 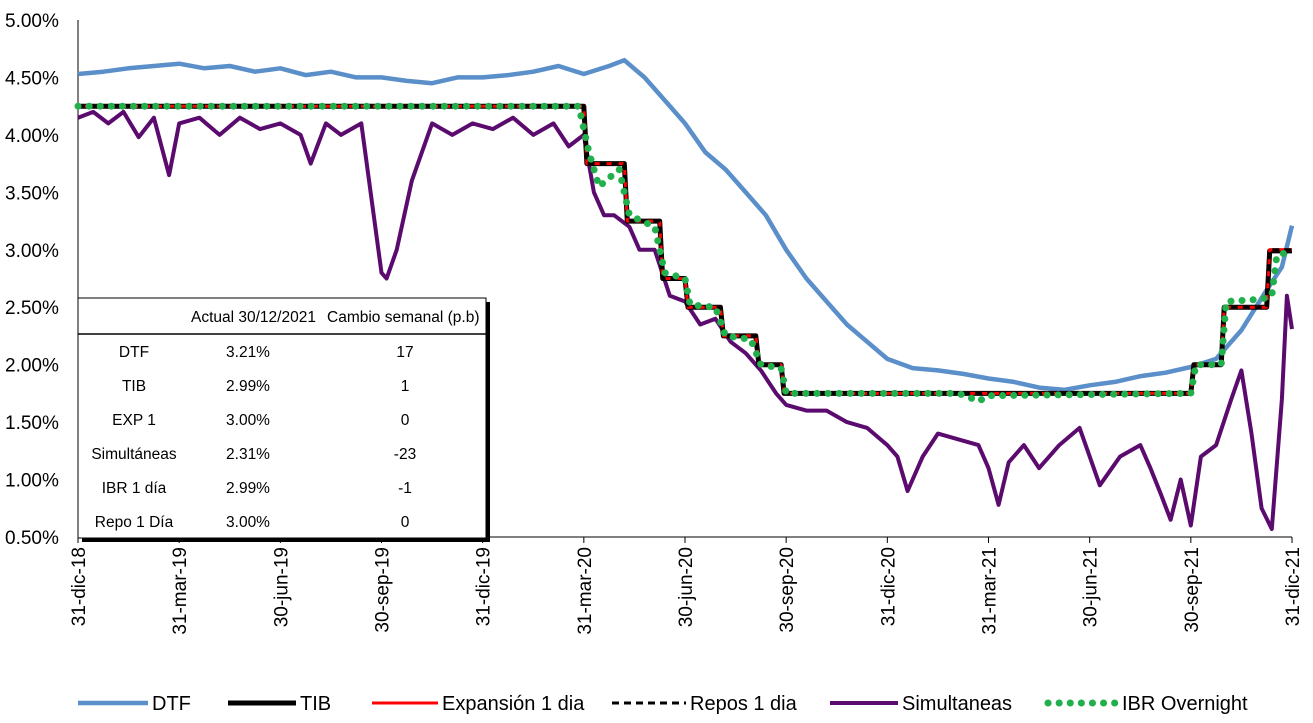 What do you see at coordinates (744, 704) in the screenshot?
I see `legend-label: Repos 1 dia` at bounding box center [744, 704].